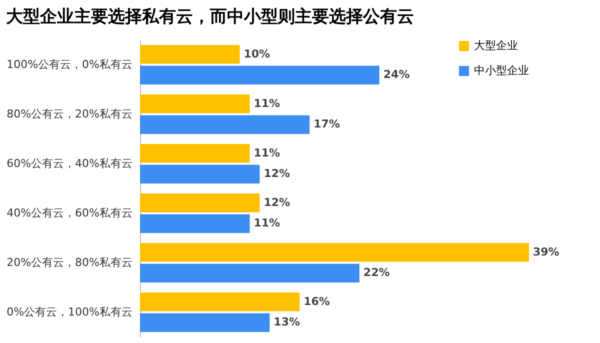  Describe the element at coordinates (376, 273) in the screenshot. I see `data-label: 22%` at that location.